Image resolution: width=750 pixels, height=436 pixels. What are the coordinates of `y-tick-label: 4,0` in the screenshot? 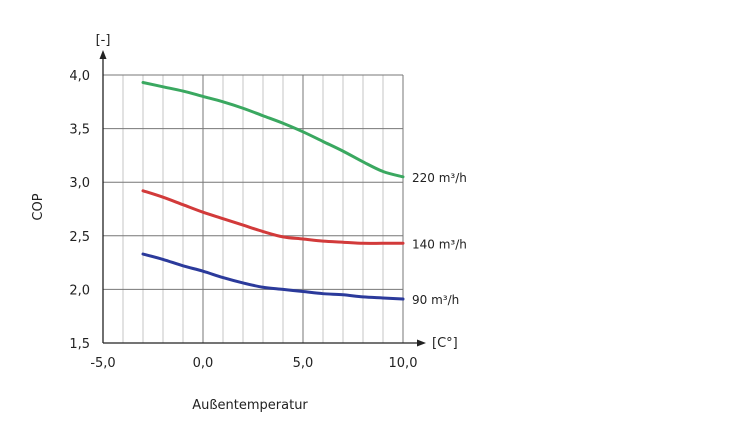 It's located at (79, 76).